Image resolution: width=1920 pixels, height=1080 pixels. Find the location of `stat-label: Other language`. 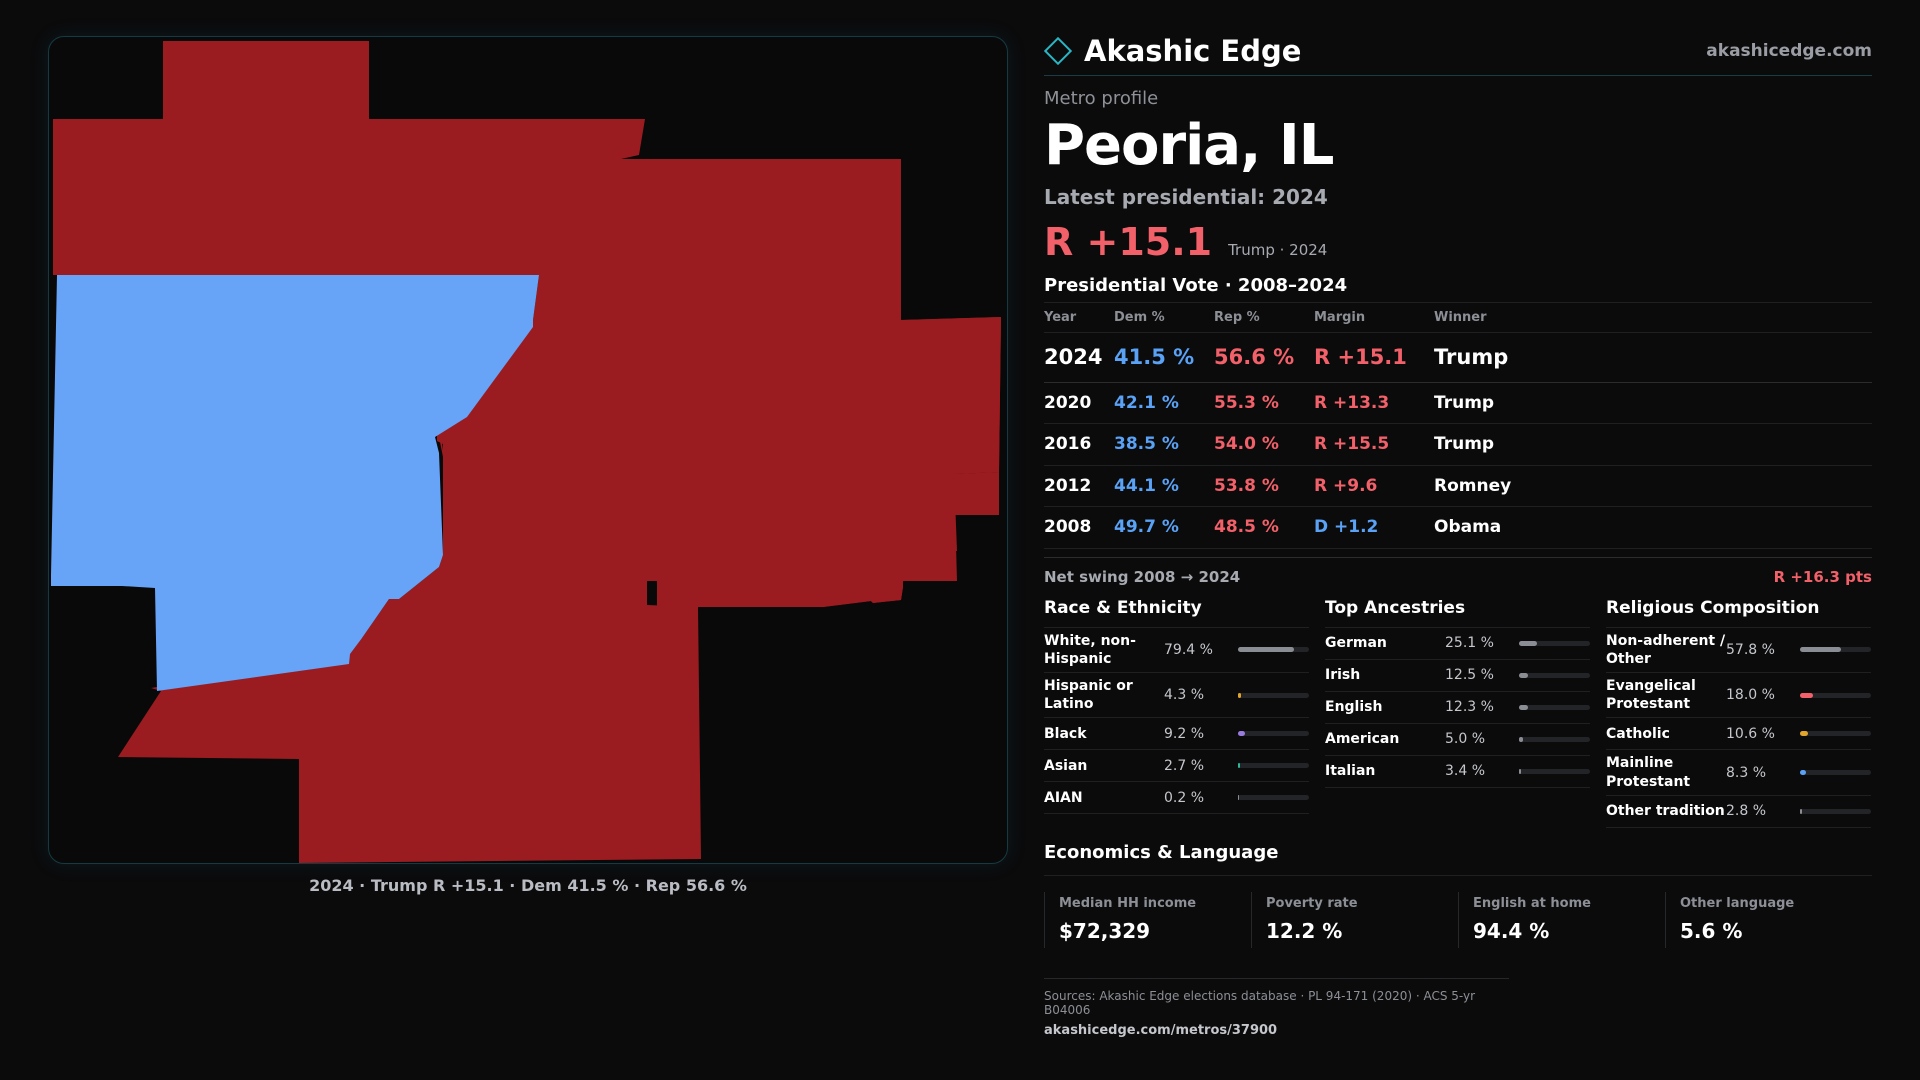

stat-label: Other language is located at coordinates (1737, 903).